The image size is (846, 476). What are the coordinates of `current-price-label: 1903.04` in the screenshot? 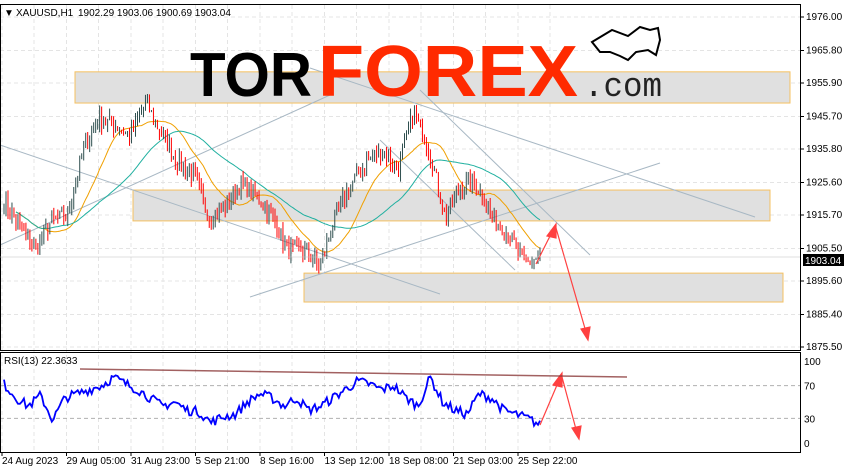 It's located at (823, 261).